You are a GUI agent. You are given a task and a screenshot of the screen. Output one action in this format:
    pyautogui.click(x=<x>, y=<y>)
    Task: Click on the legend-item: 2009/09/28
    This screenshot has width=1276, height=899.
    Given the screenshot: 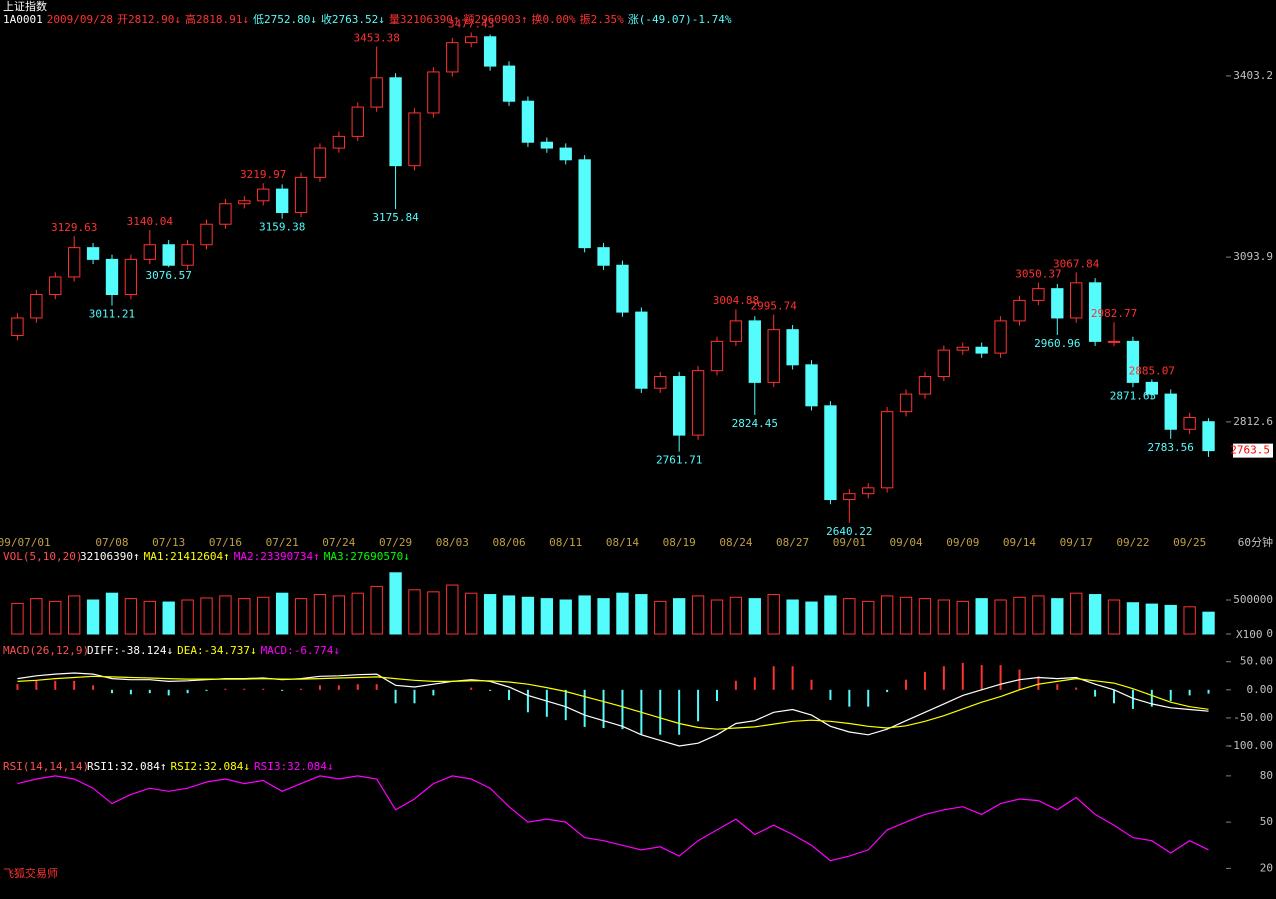 What is the action you would take?
    pyautogui.click(x=80, y=19)
    